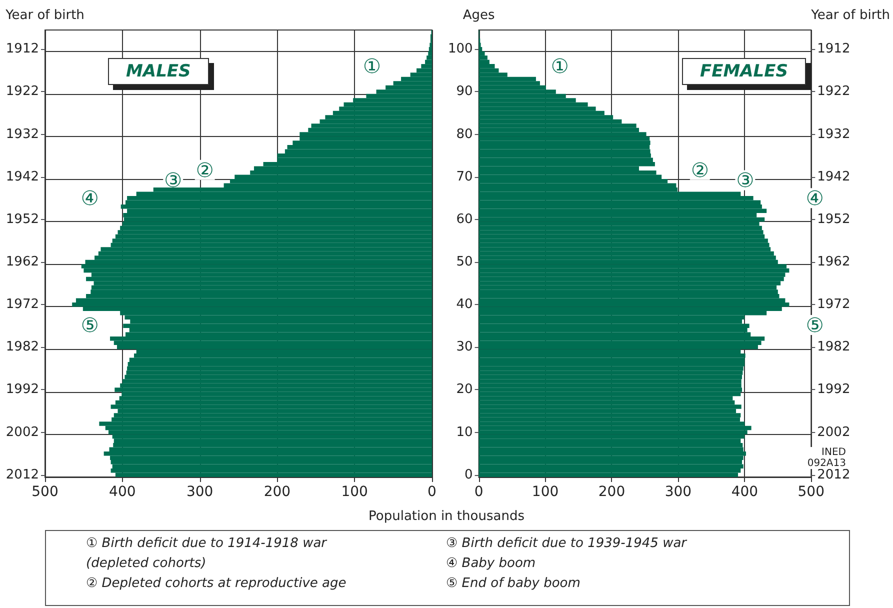  Describe the element at coordinates (464, 92) in the screenshot. I see `y-tick-label: 90` at that location.